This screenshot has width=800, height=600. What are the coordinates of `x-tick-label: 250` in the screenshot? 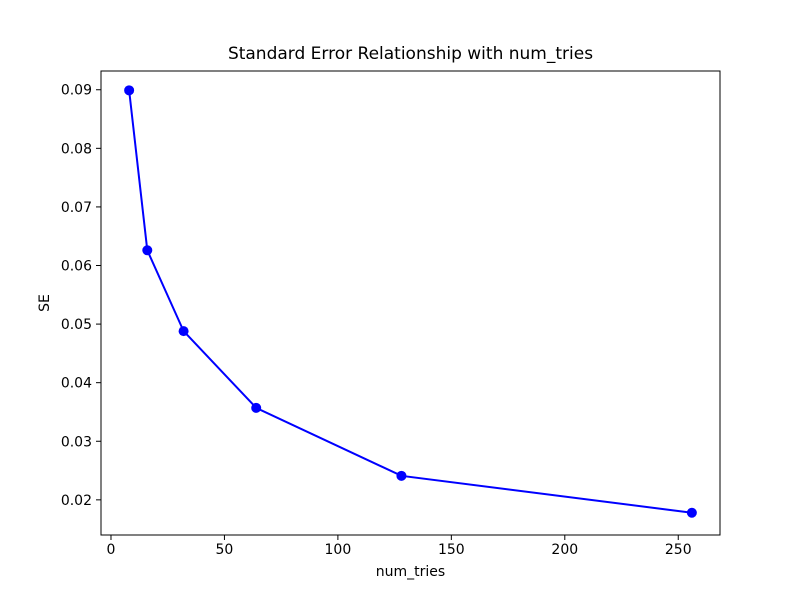 It's located at (678, 550).